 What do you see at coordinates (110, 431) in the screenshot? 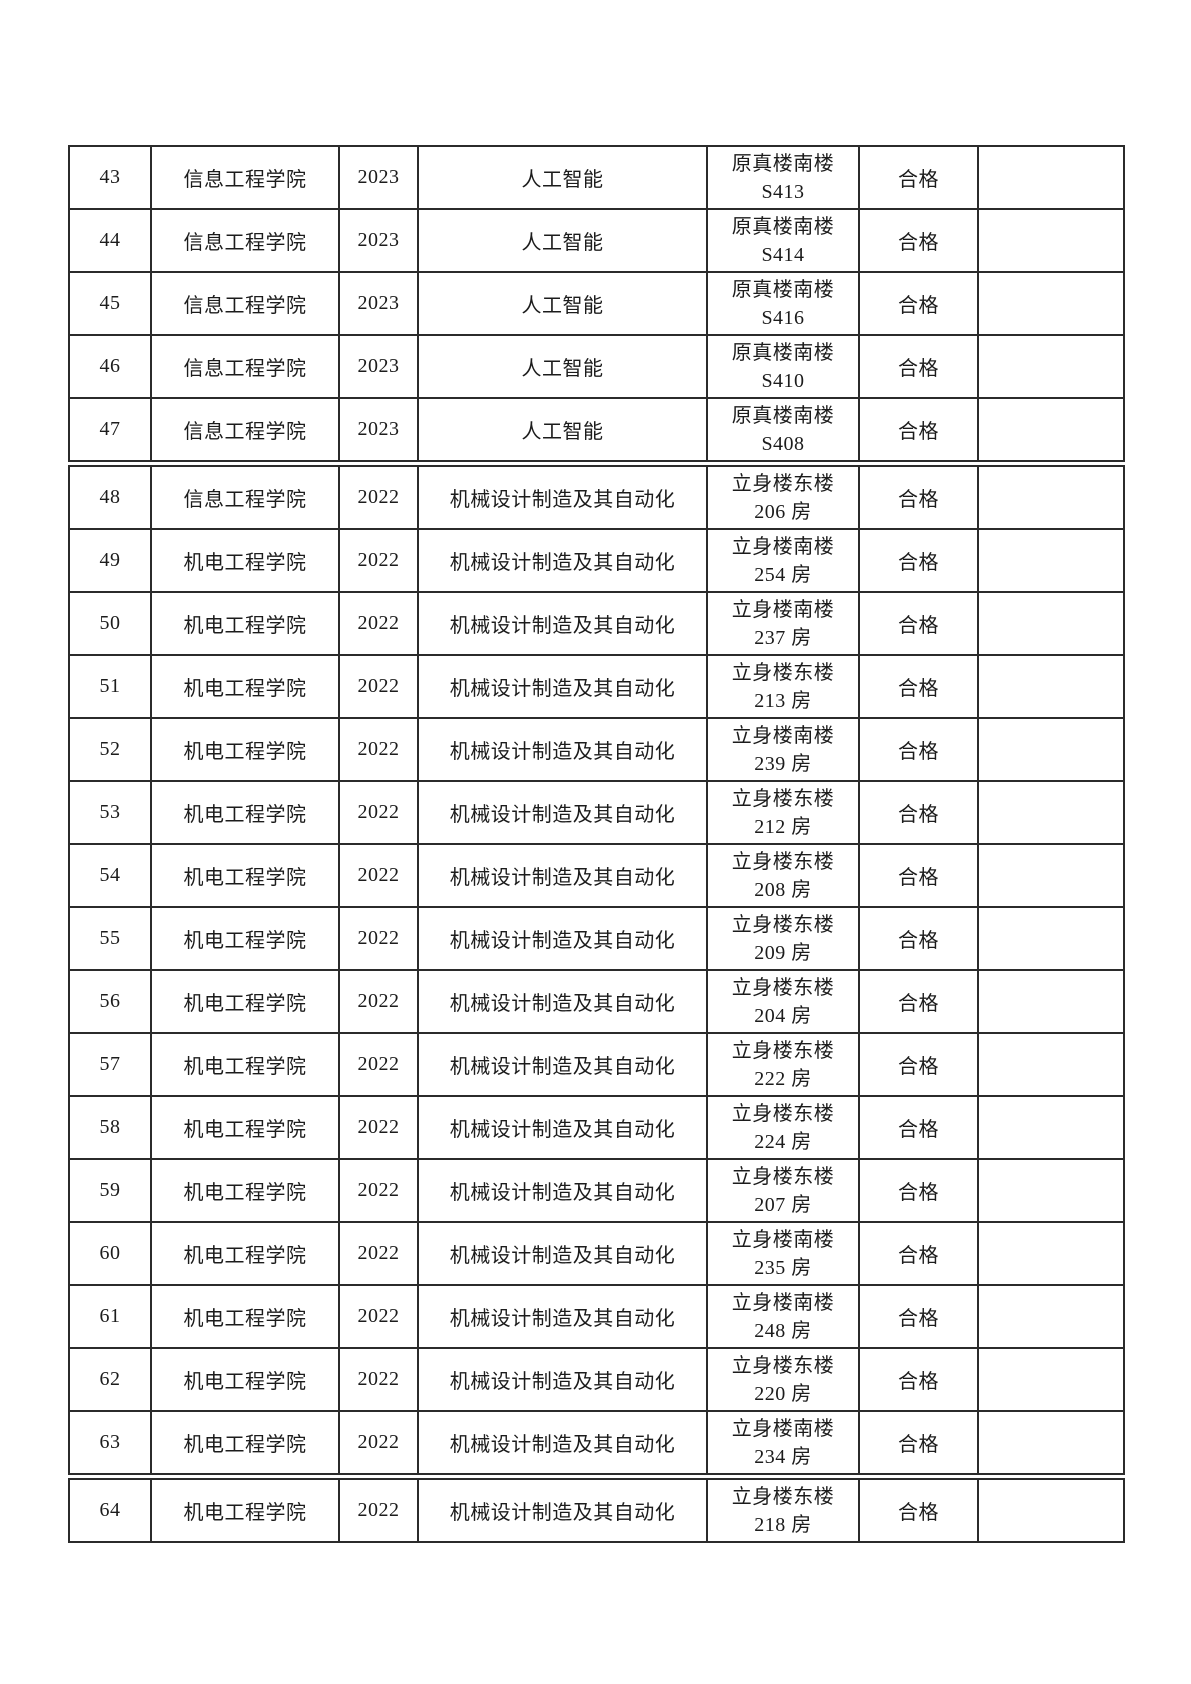
I see `cell-row-number: 47` at bounding box center [110, 431].